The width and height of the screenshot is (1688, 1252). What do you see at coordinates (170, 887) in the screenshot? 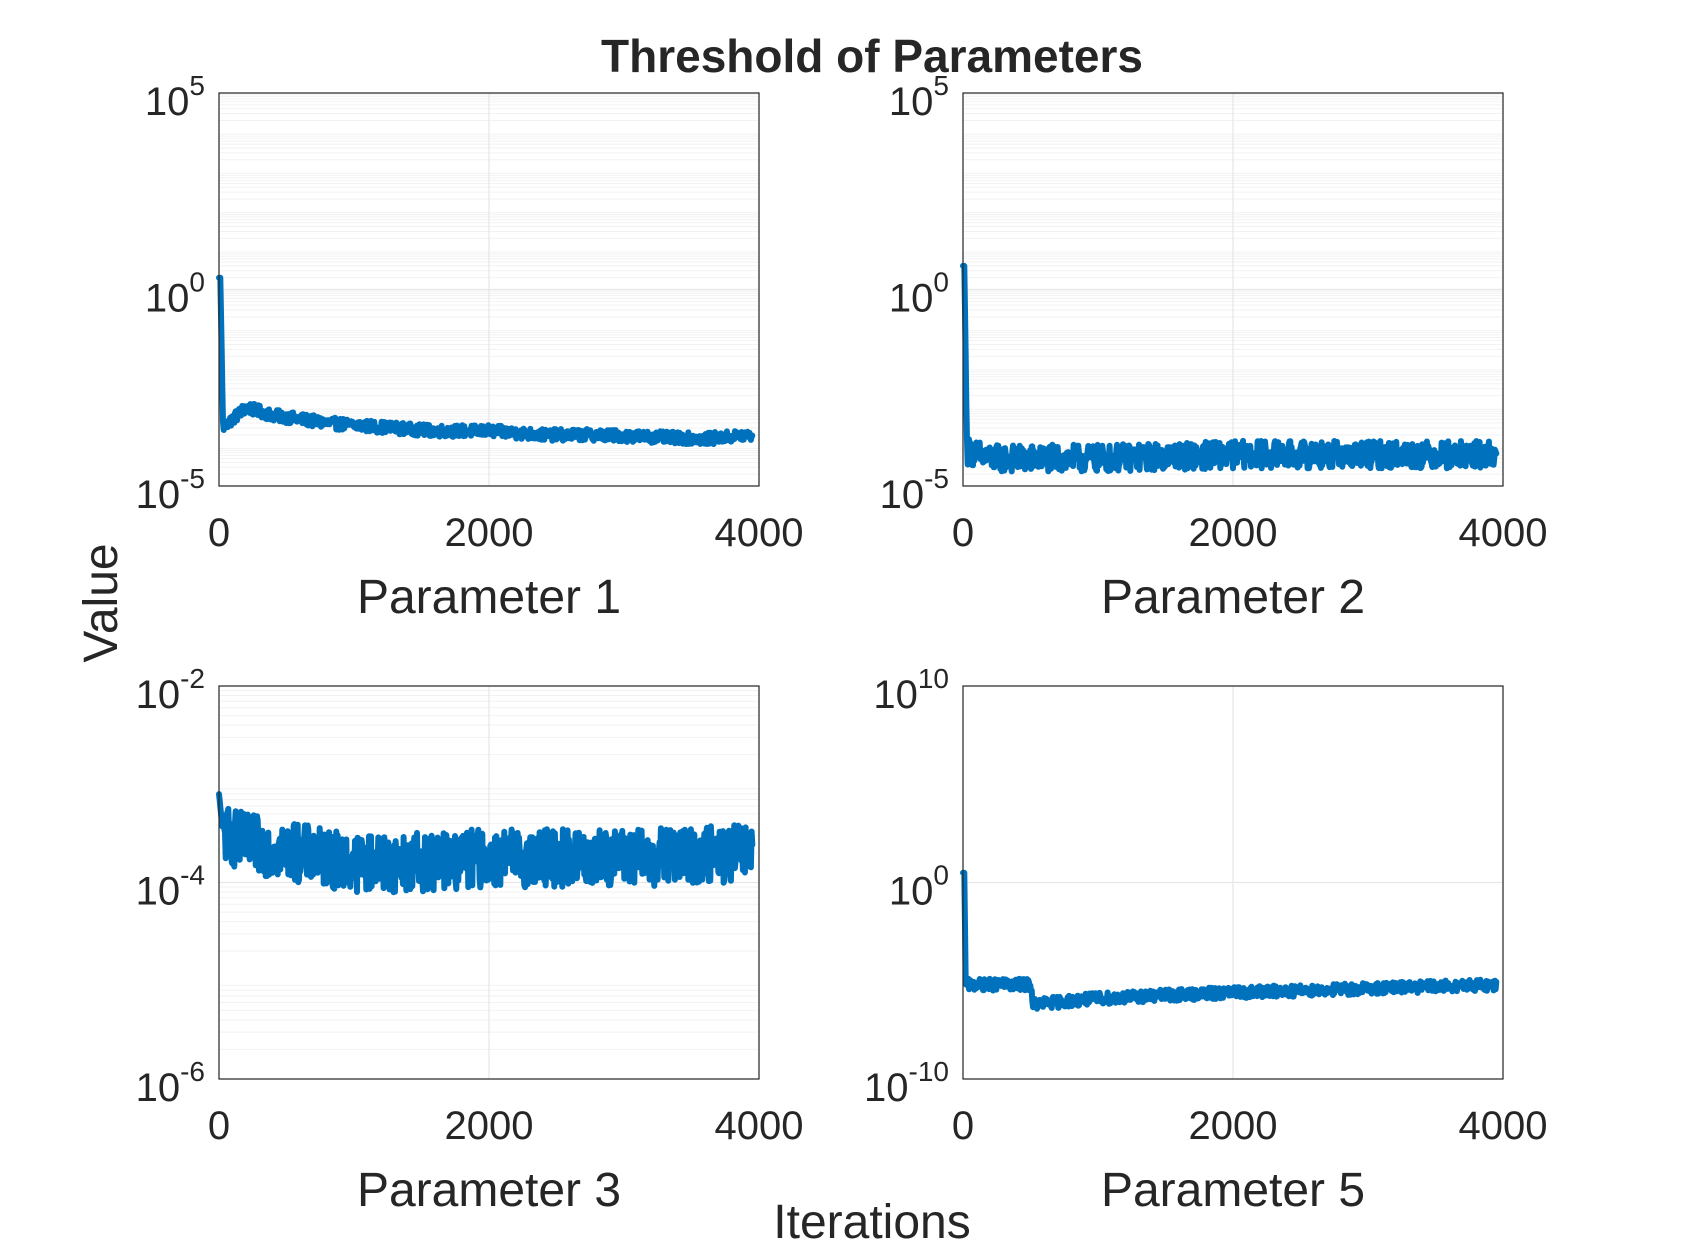
I see `y-tick-label: 10⁻⁴` at bounding box center [170, 887].